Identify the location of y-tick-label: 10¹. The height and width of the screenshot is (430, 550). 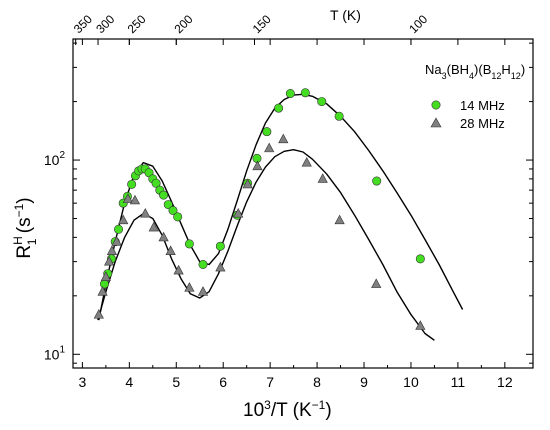
(55, 353).